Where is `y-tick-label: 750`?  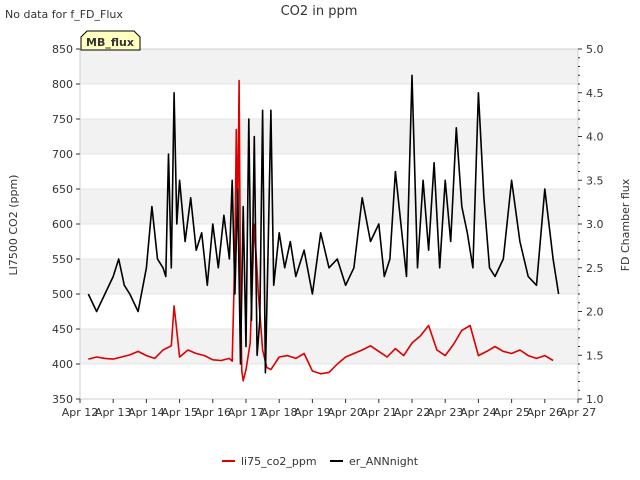
y-tick-label: 750 is located at coordinates (62, 119).